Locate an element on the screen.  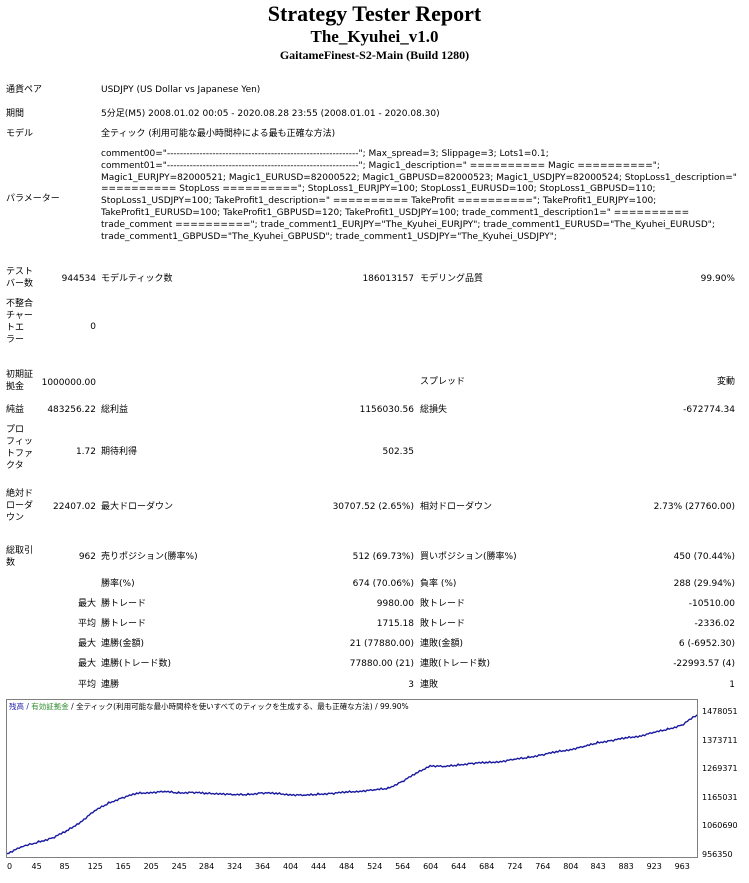
legend-equity: 有効証拠金 is located at coordinates (50, 706).